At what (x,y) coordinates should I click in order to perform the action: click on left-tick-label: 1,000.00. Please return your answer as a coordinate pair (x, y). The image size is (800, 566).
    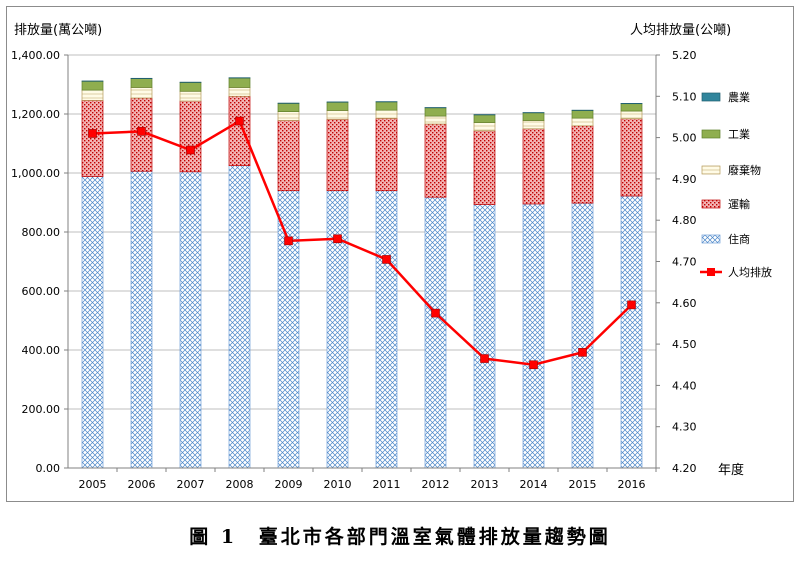
    Looking at the image, I should click on (35, 173).